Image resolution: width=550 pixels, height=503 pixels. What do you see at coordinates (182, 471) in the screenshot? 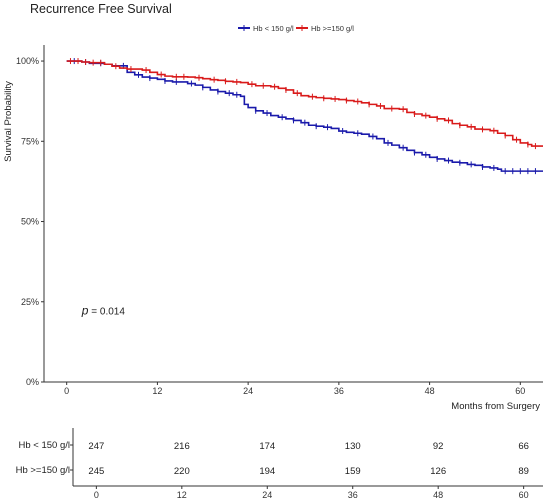
I see `risk-count: 220` at bounding box center [182, 471].